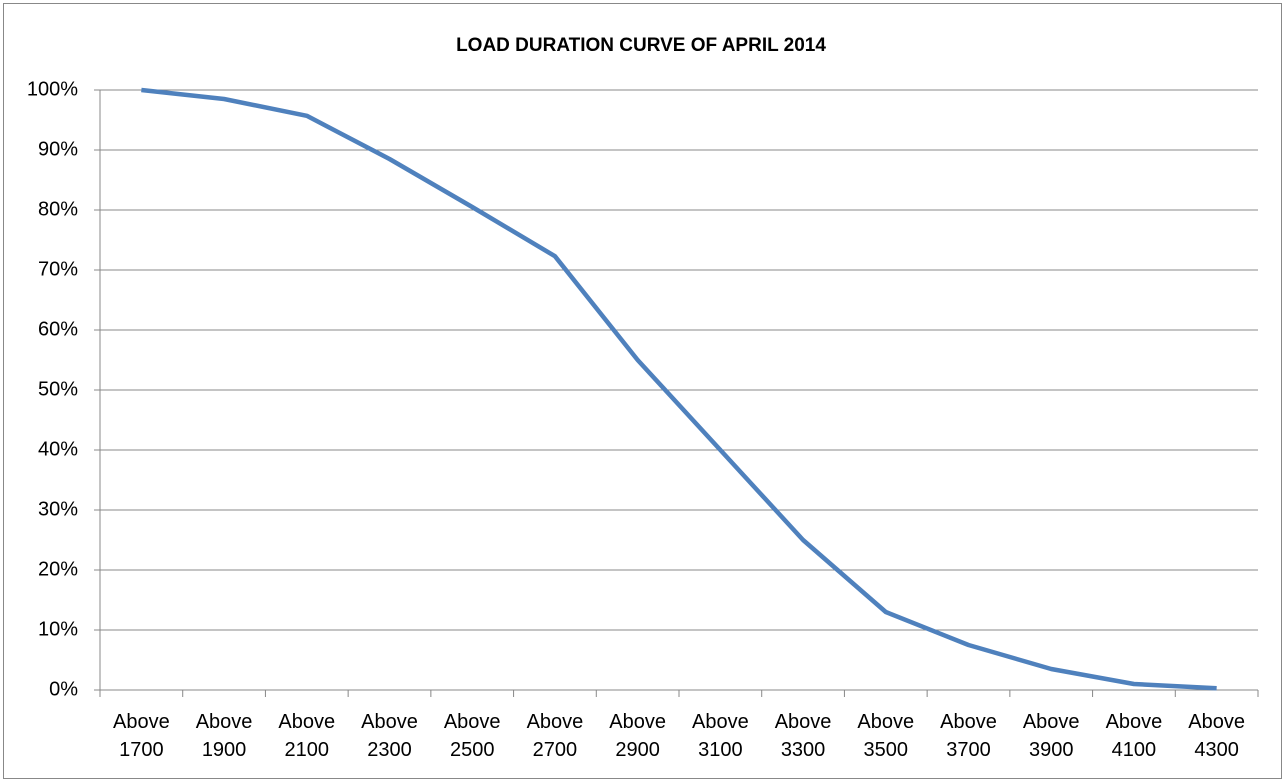  Describe the element at coordinates (720, 736) in the screenshot. I see `x-tick-label: Above 3100` at that location.